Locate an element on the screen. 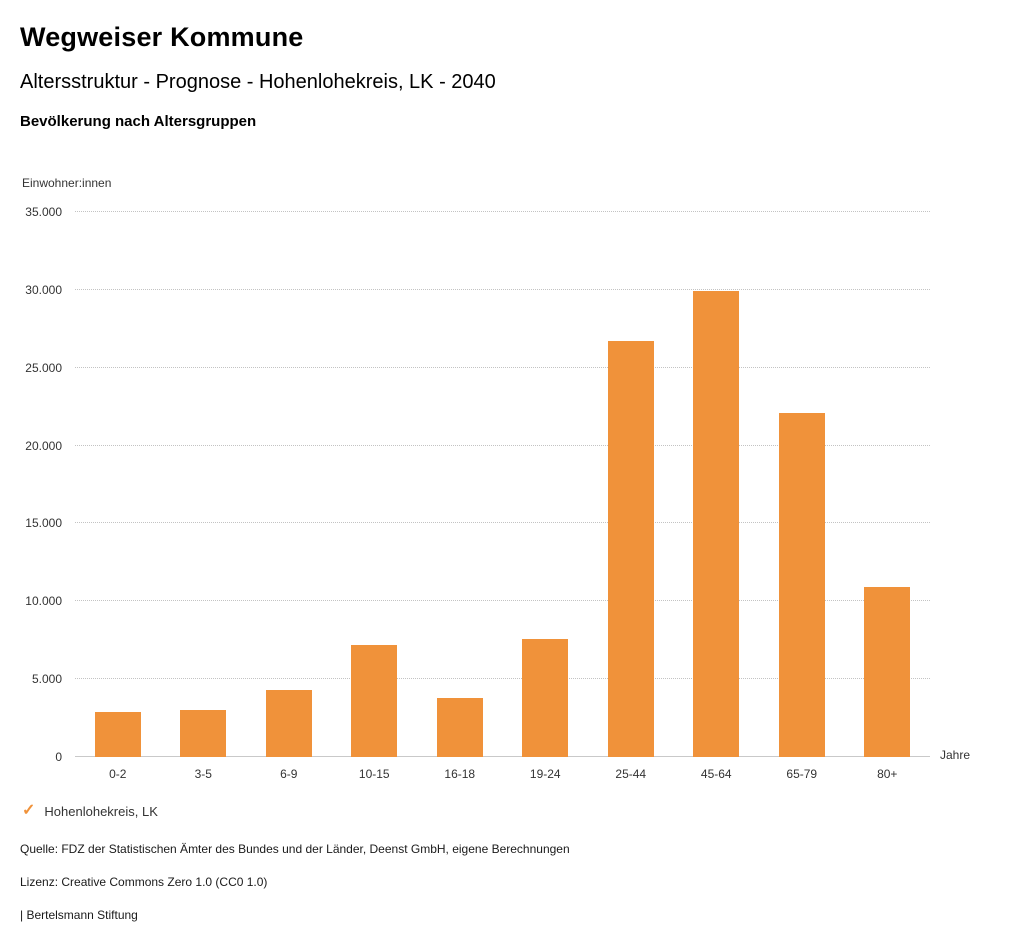 Image resolution: width=1024 pixels, height=946 pixels. y-tick-label: 20.000 is located at coordinates (43, 445).